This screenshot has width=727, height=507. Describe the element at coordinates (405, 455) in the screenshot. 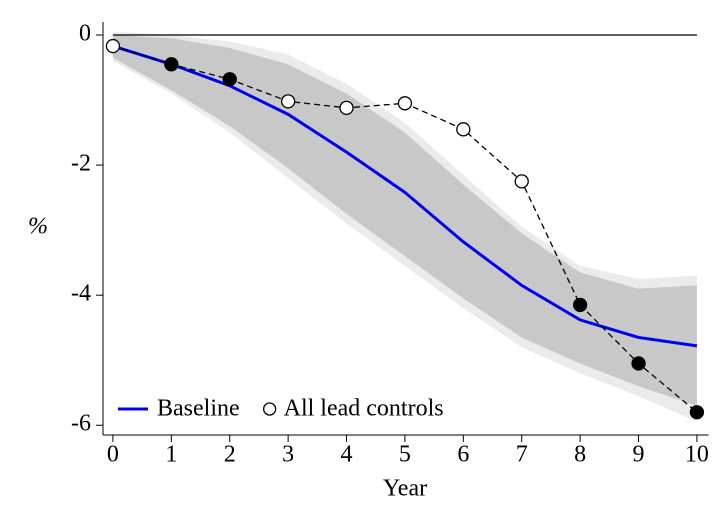

I see `x-tick-label: 5` at that location.